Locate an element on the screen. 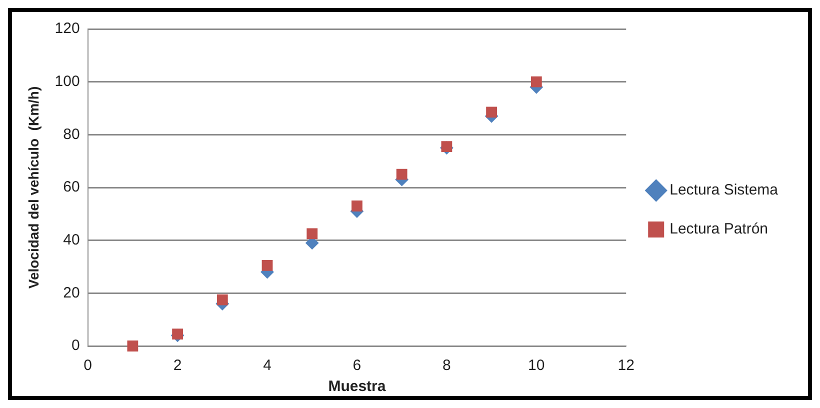 The width and height of the screenshot is (820, 408). x-tick-label: 0 is located at coordinates (88, 365).